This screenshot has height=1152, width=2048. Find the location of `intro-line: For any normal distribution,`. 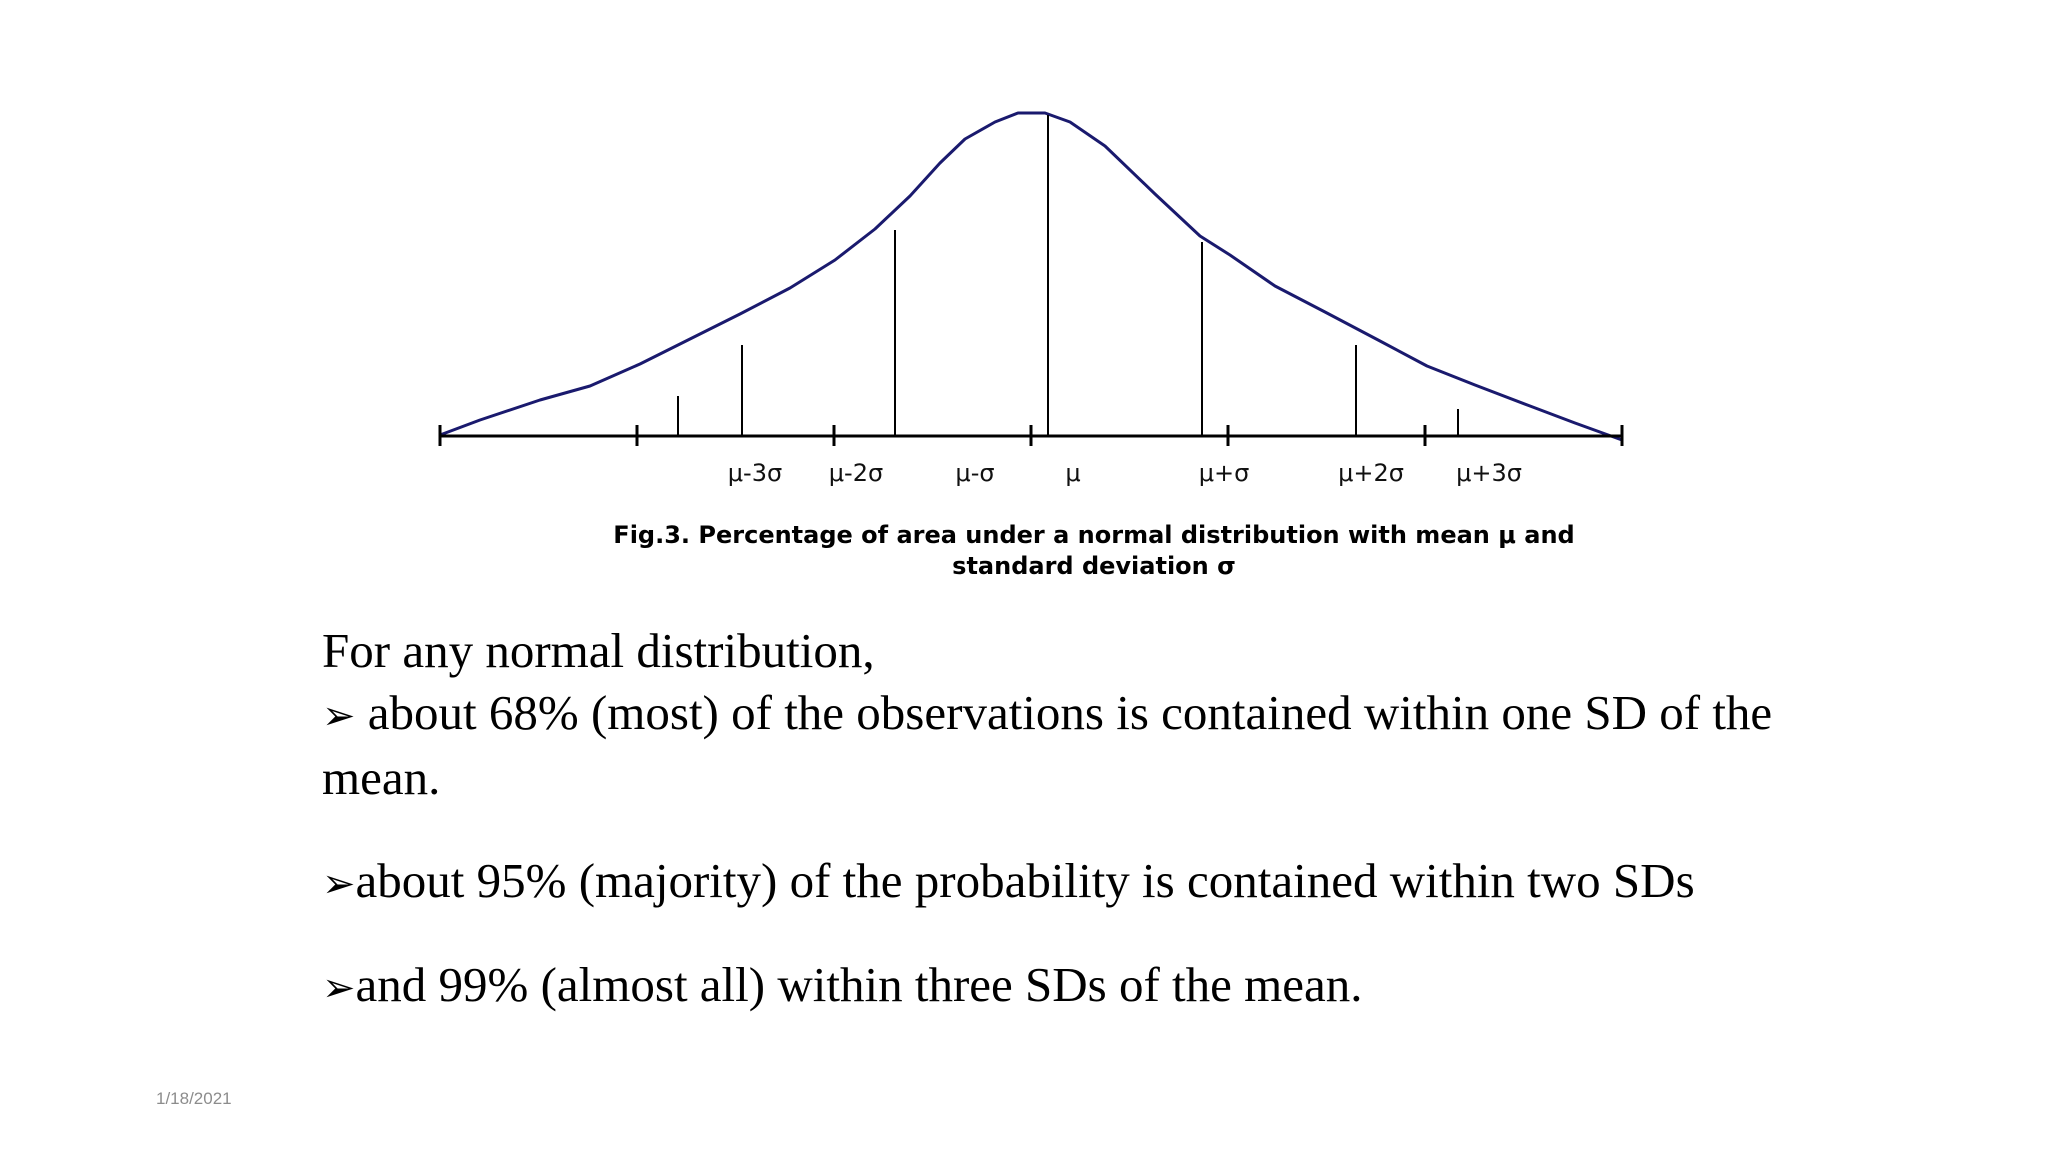

intro-line: For any normal distribution, is located at coordinates (598, 650).